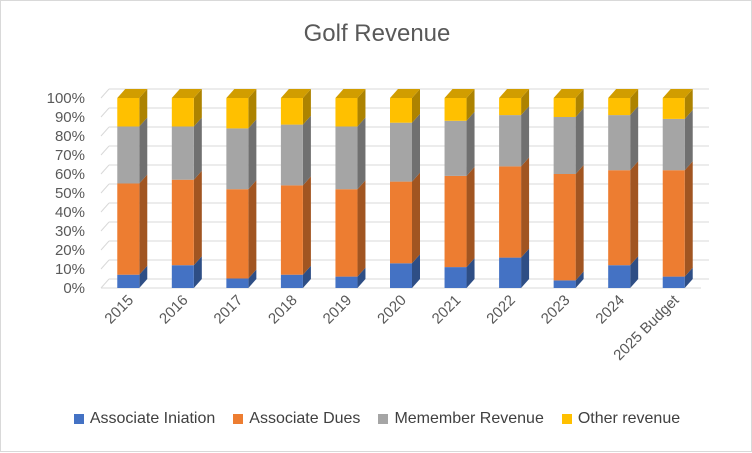 This screenshot has width=752, height=453. What do you see at coordinates (673, 144) in the screenshot?
I see `bar-memember-revenue-2025-budget` at bounding box center [673, 144].